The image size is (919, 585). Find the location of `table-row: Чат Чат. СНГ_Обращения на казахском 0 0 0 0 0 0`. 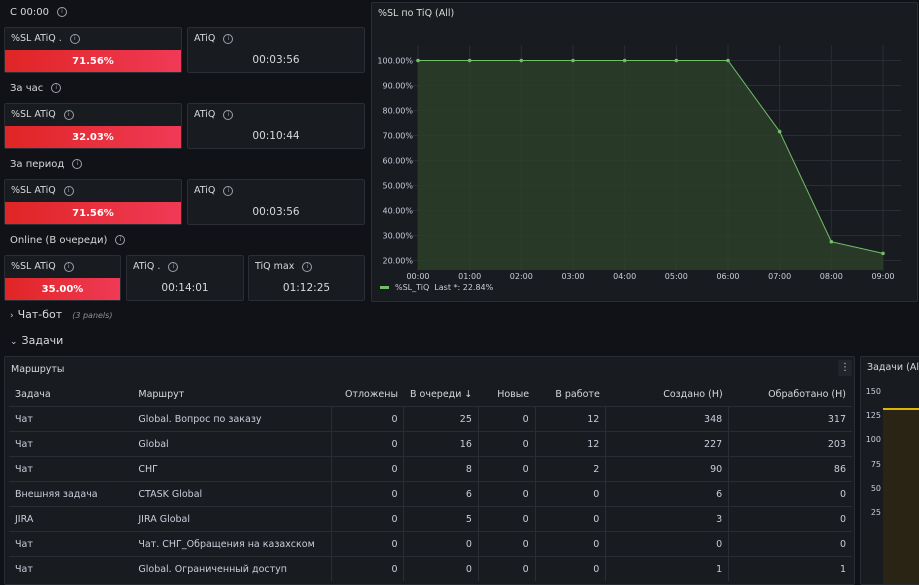

table-row: Чат Чат. СНГ_Обращения на казахском 0 0 0 0 0 0 is located at coordinates (430, 544).